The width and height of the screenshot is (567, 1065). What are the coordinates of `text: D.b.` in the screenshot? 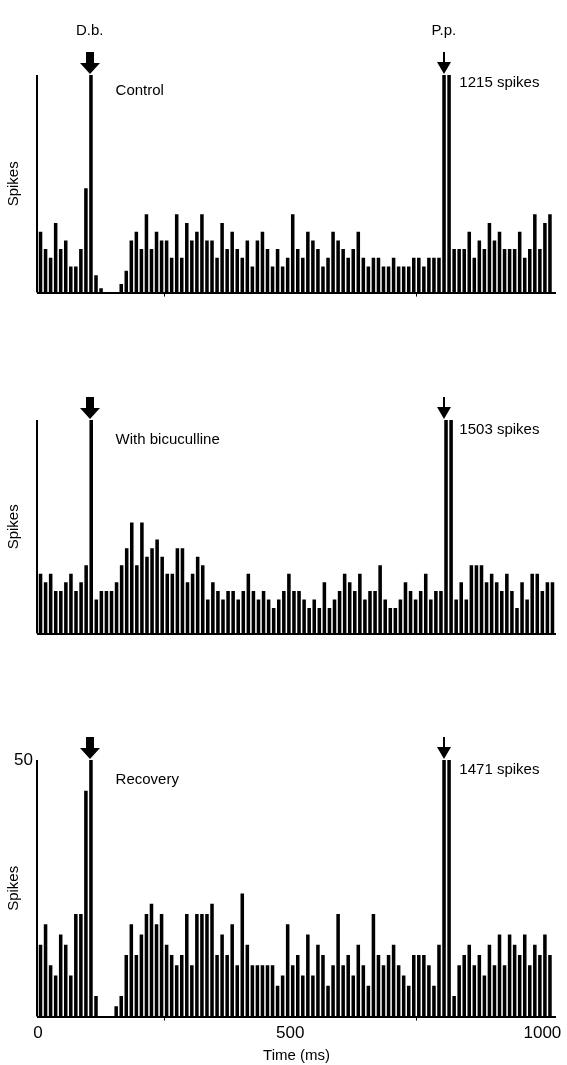 It's located at (89, 29).